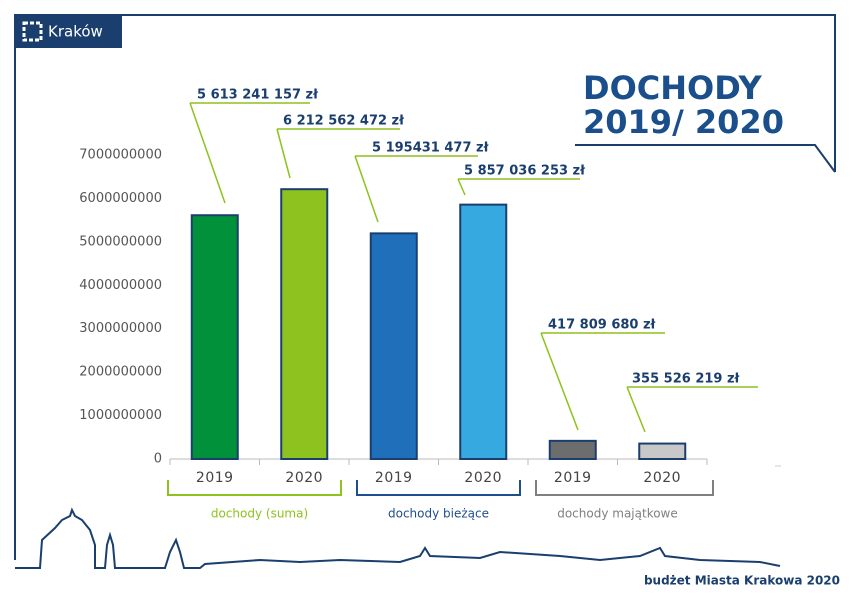 Image resolution: width=852 pixels, height=603 pixels. Describe the element at coordinates (705, 158) in the screenshot. I see `title-rule` at that location.